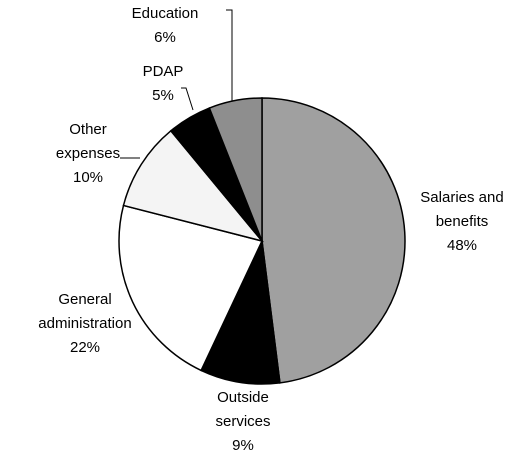  Describe the element at coordinates (165, 13) in the screenshot. I see `slice-label: Education` at that location.